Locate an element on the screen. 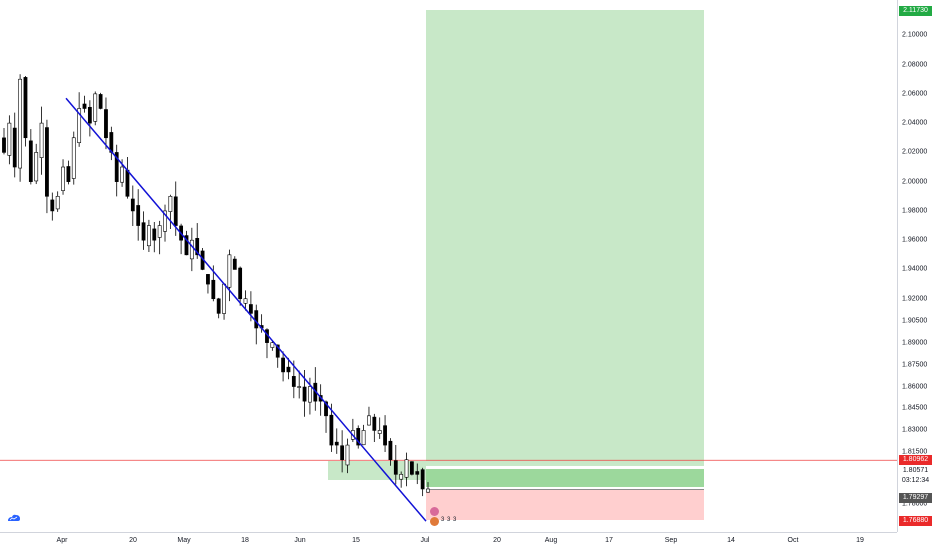  time-tick-label: Sep is located at coordinates (671, 540).